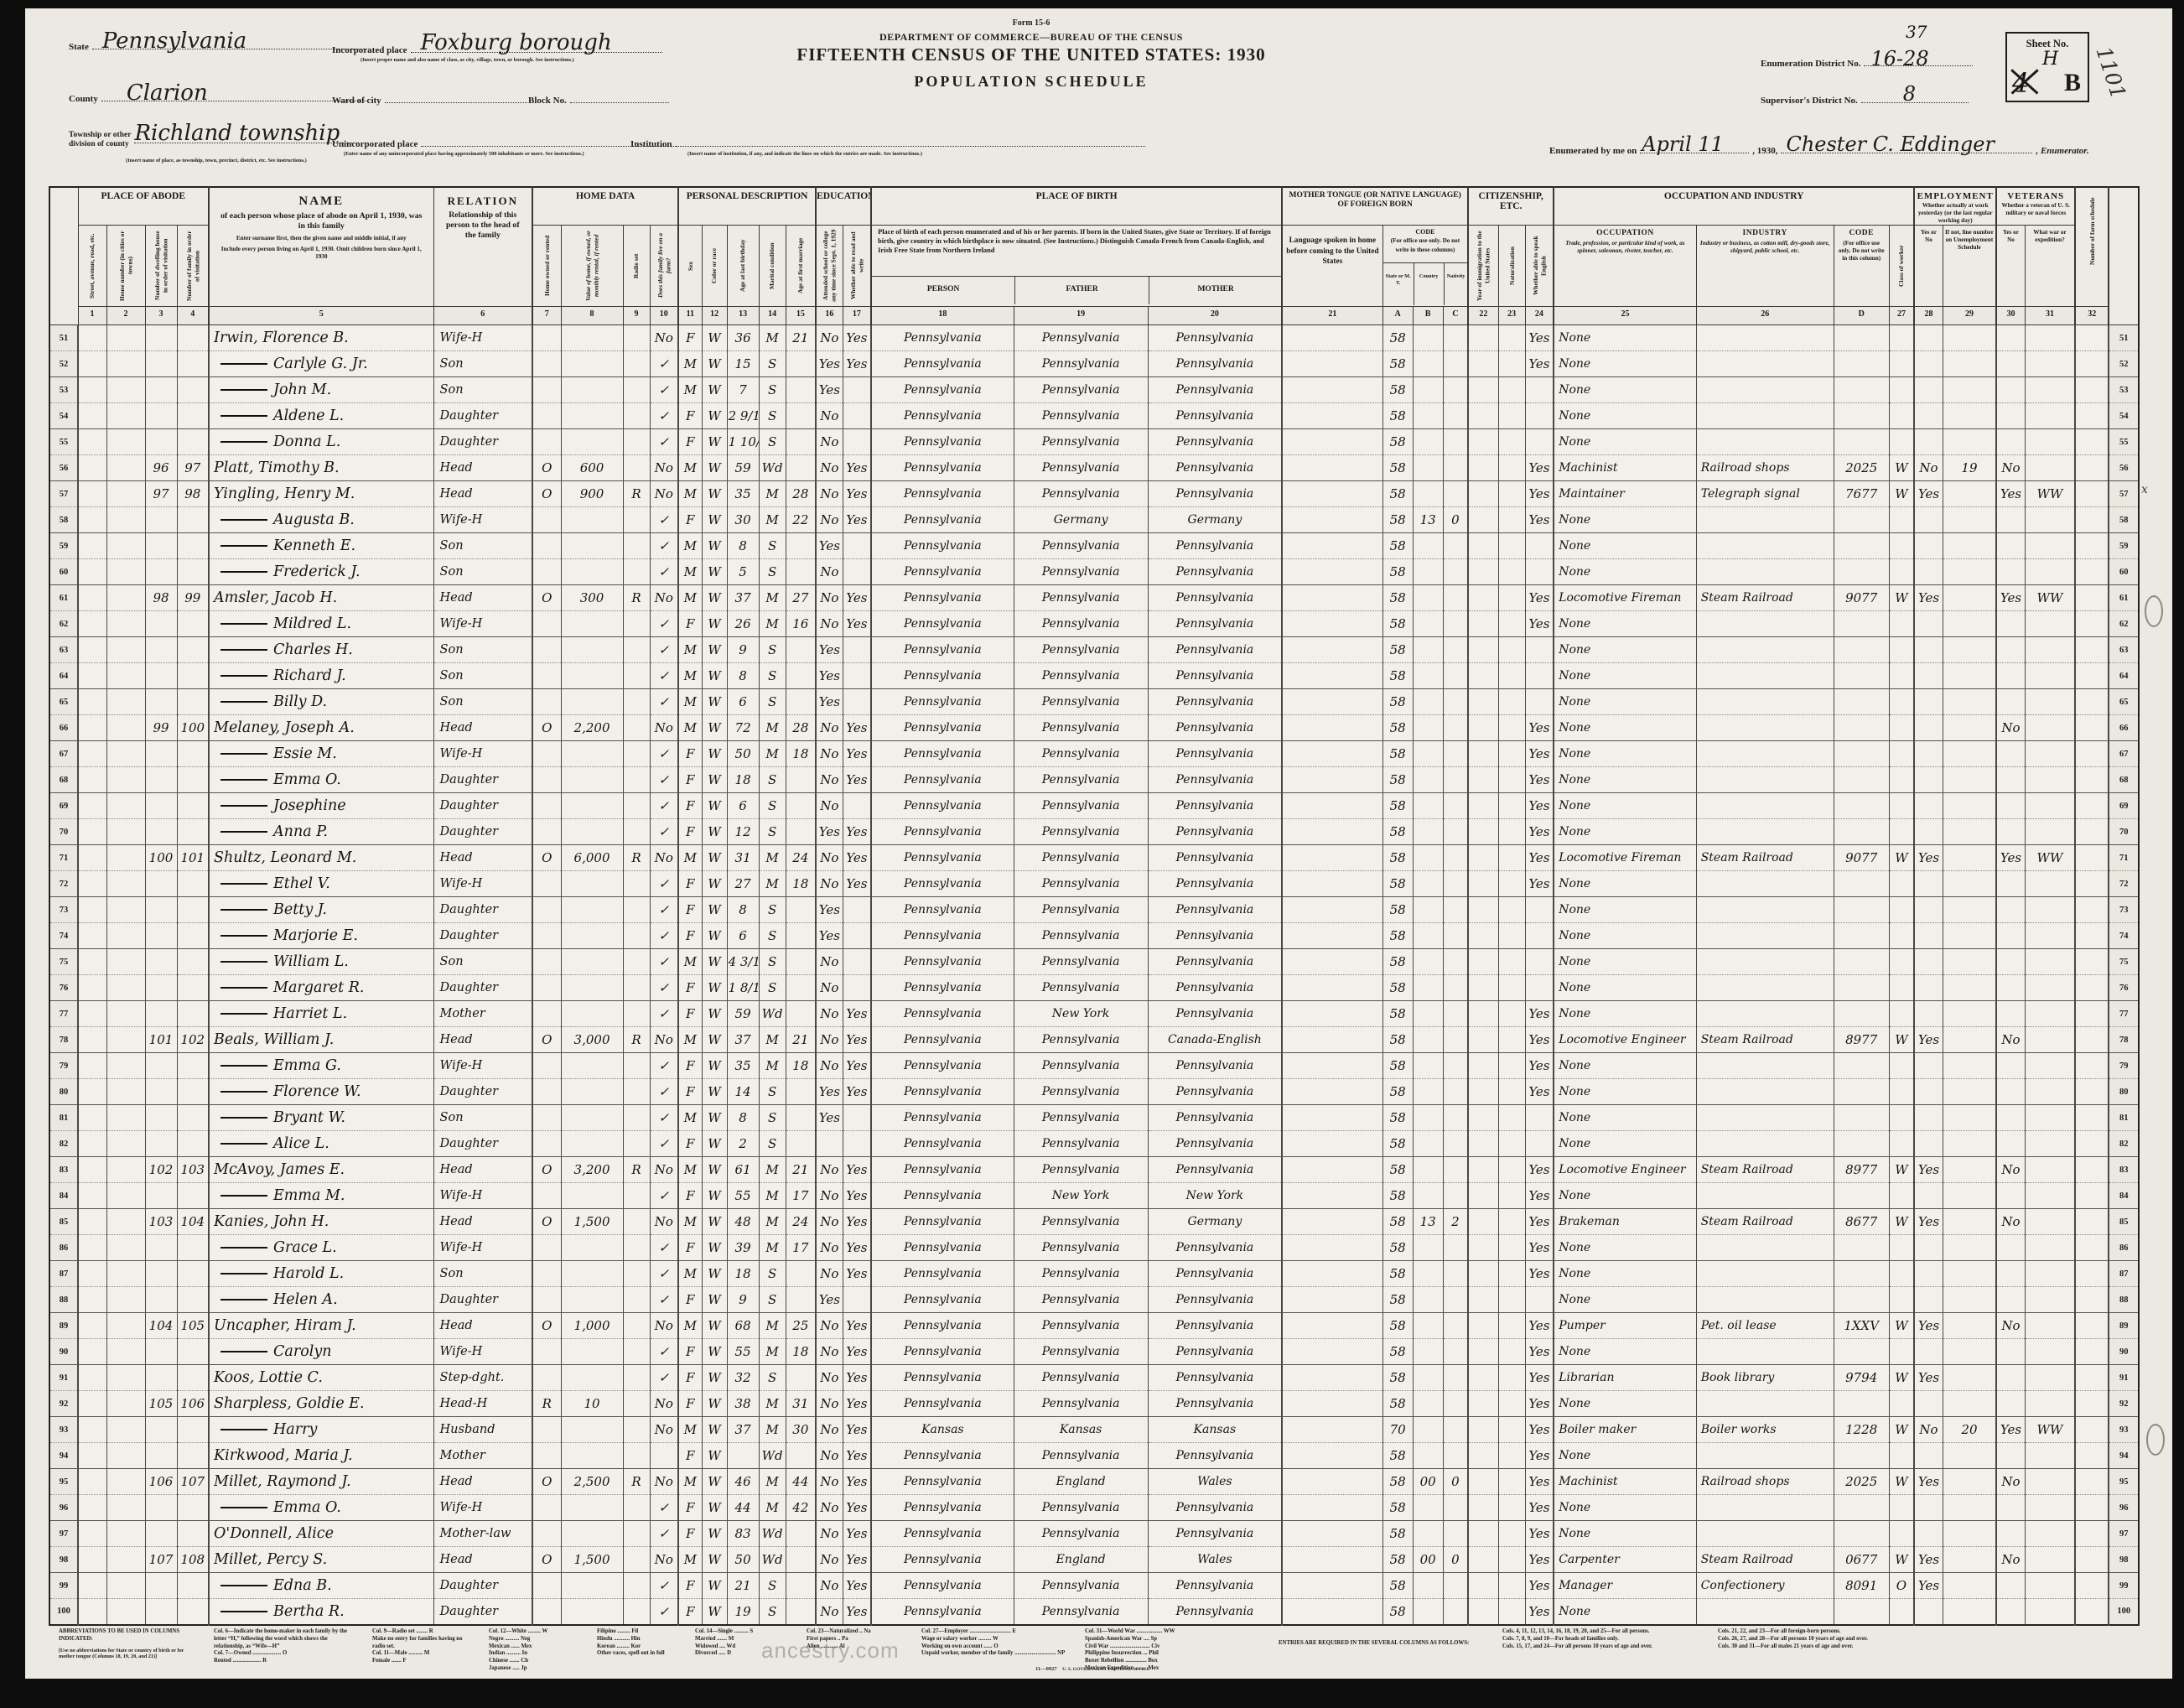  Describe the element at coordinates (160, 1039) in the screenshot. I see `cell-dw: 101` at that location.